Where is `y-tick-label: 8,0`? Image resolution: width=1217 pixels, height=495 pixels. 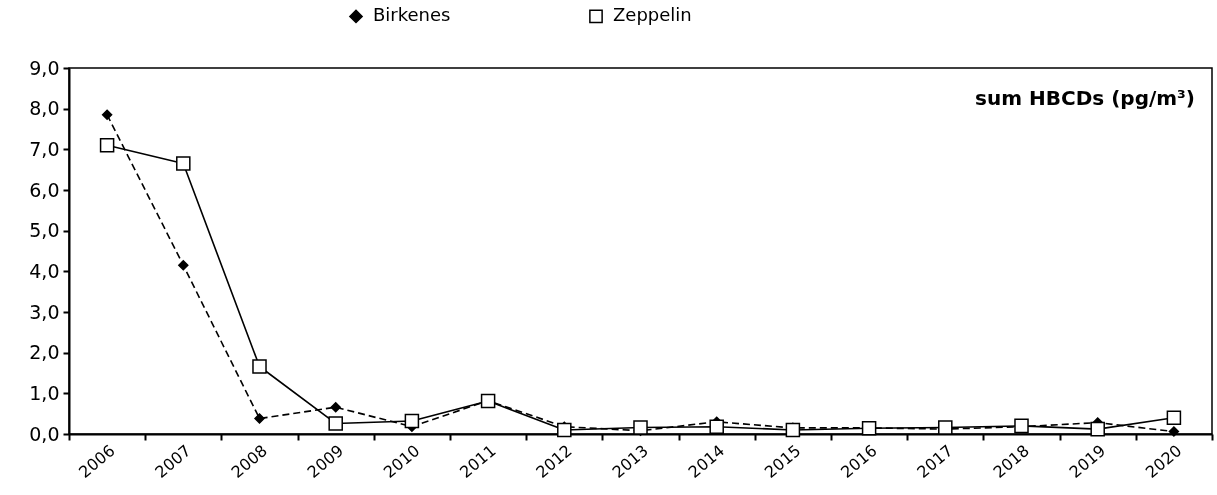 y-tick-label: 8,0 is located at coordinates (44, 108).